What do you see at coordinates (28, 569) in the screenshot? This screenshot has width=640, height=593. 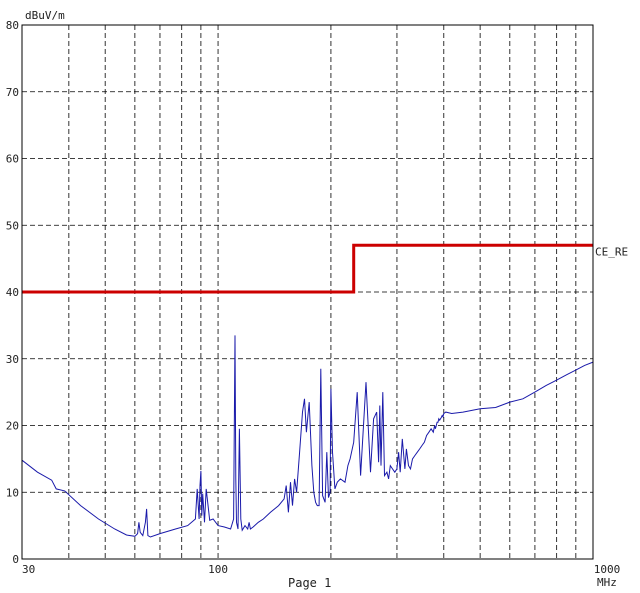 I see `x-tick-label: 30` at bounding box center [28, 569].